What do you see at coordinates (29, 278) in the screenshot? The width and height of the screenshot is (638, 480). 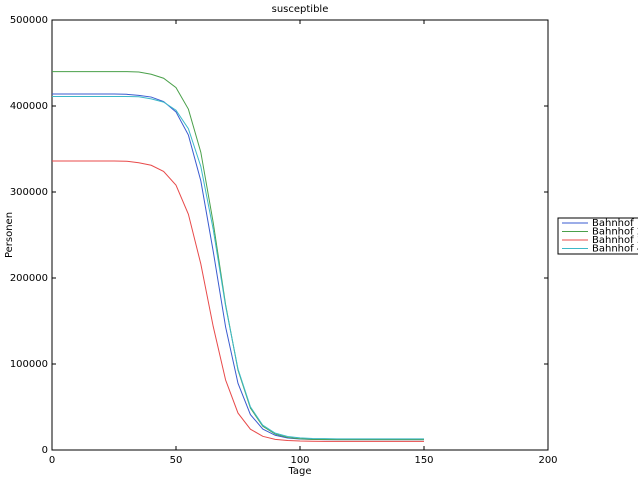 I see `y-tick-label: 200000` at bounding box center [29, 278].